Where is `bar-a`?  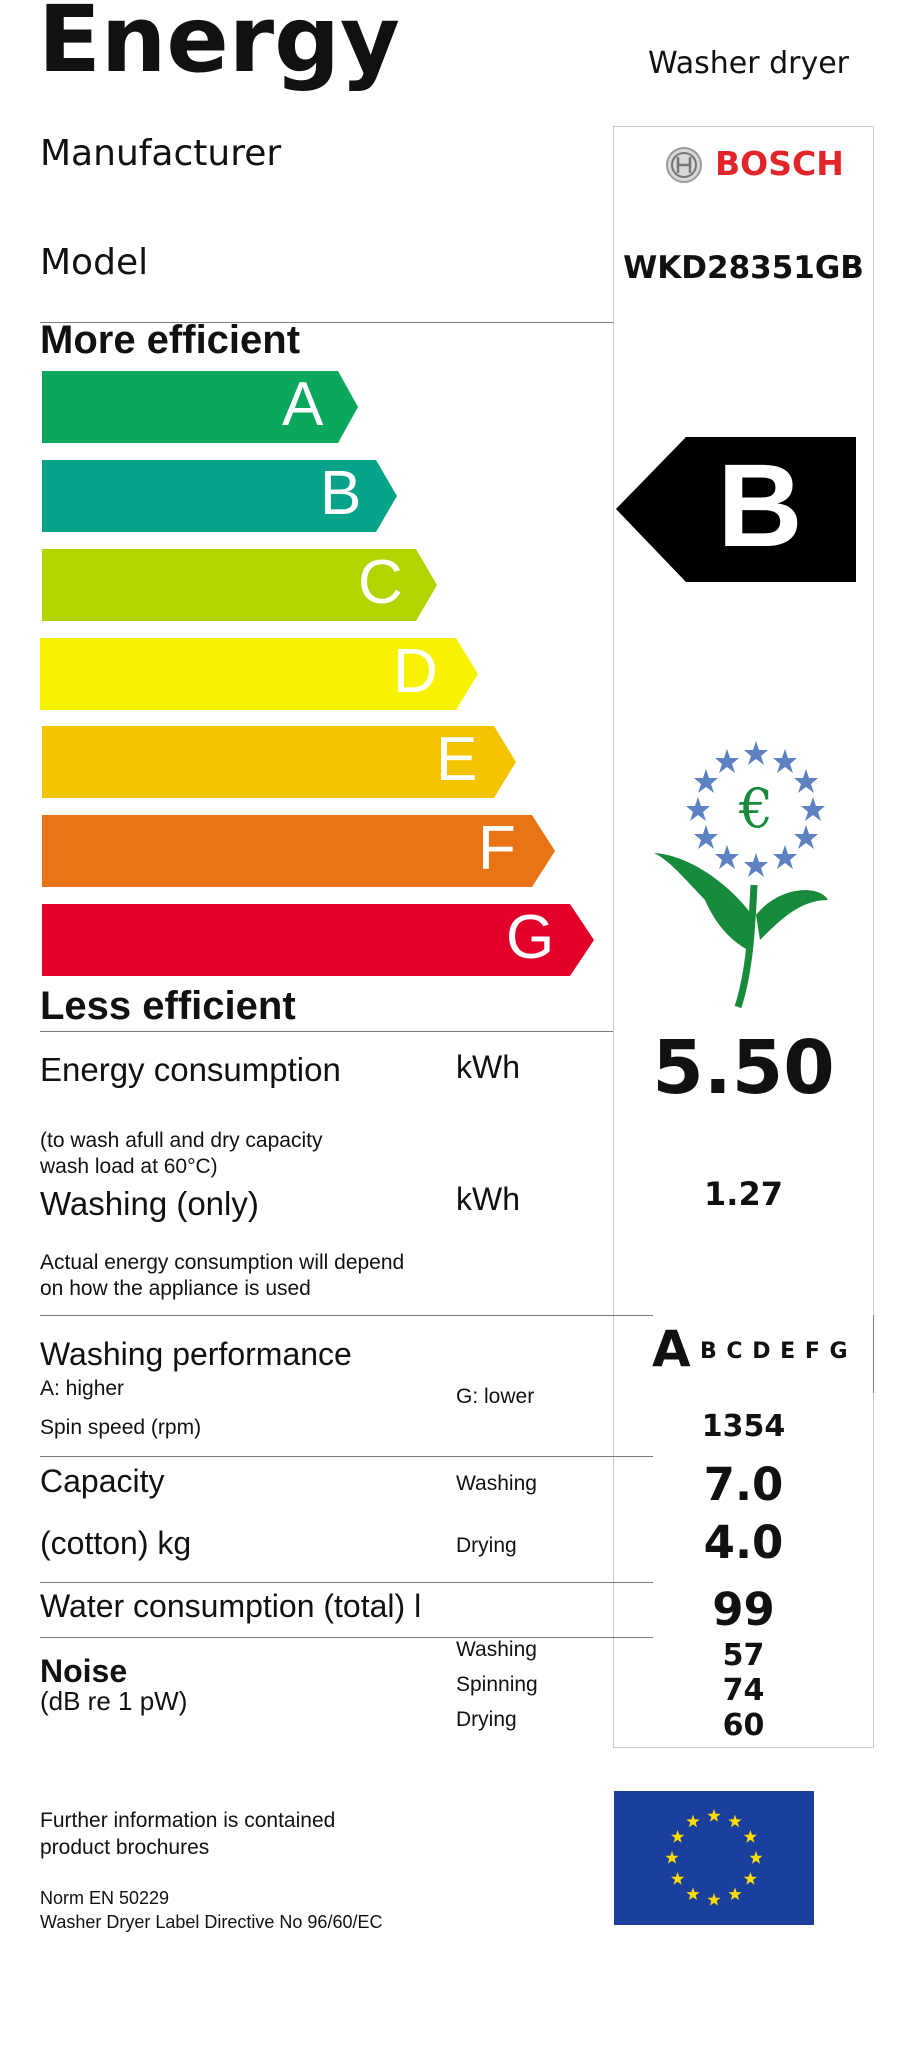 bar-a is located at coordinates (200, 407).